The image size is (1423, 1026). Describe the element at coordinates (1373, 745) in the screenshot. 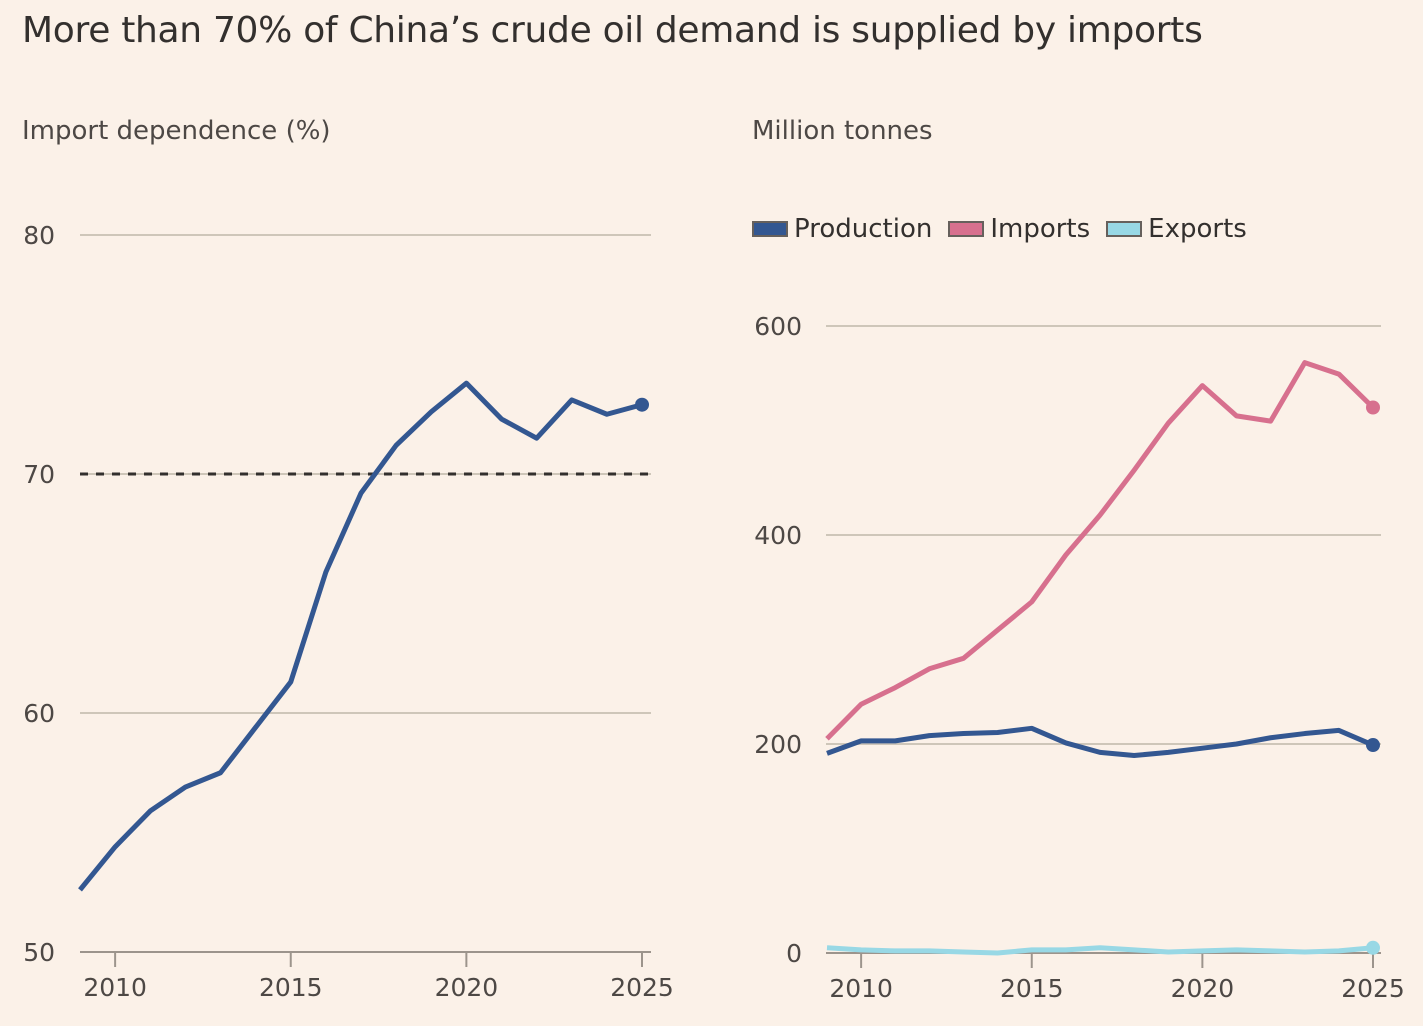

I see `endpoint-marker-production` at that location.